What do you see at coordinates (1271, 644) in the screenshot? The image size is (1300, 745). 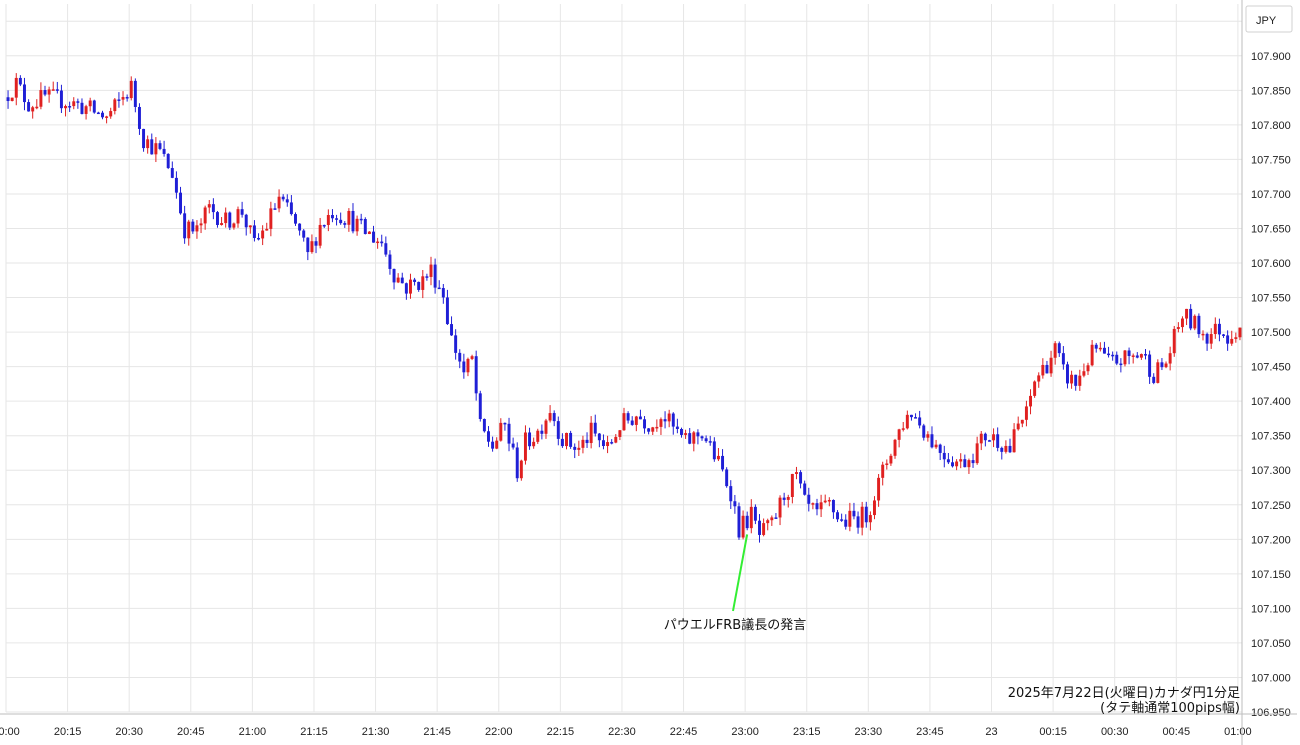 I see `y-tick-label: 107.050` at bounding box center [1271, 644].